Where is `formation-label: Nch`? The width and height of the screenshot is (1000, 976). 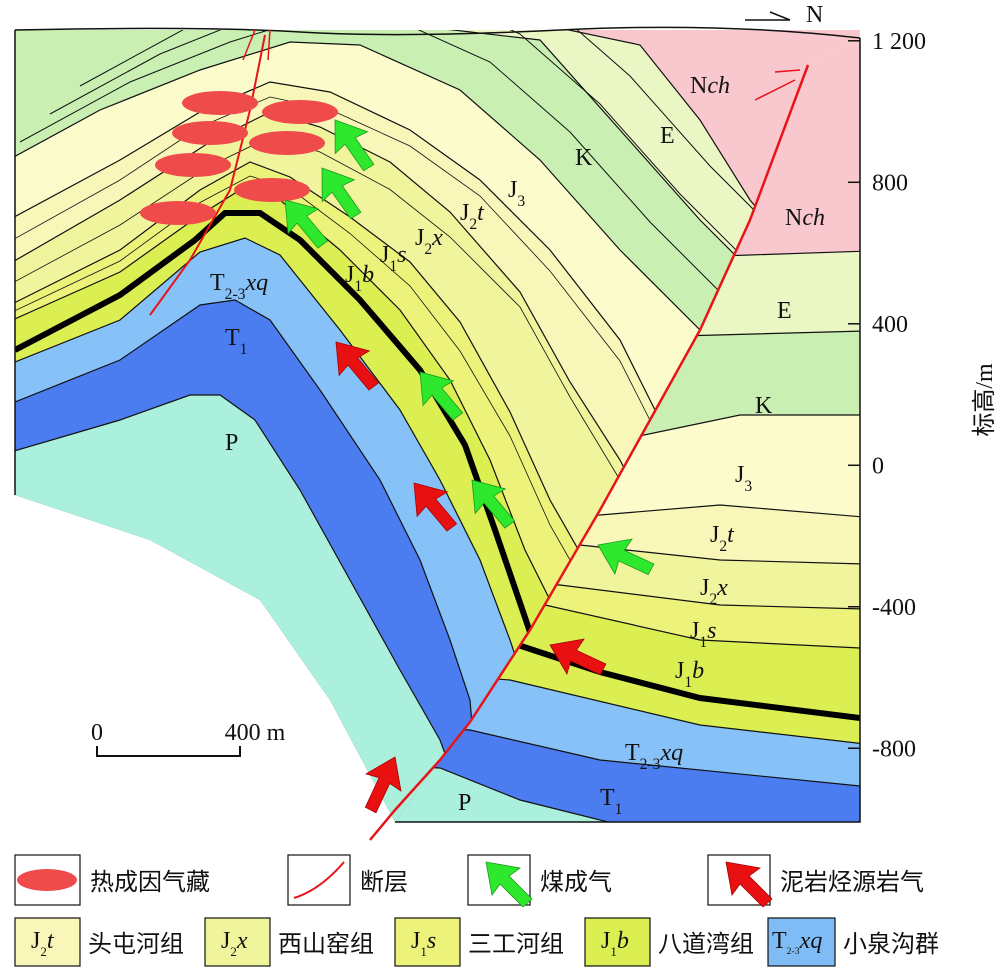 formation-label: Nch is located at coordinates (805, 218).